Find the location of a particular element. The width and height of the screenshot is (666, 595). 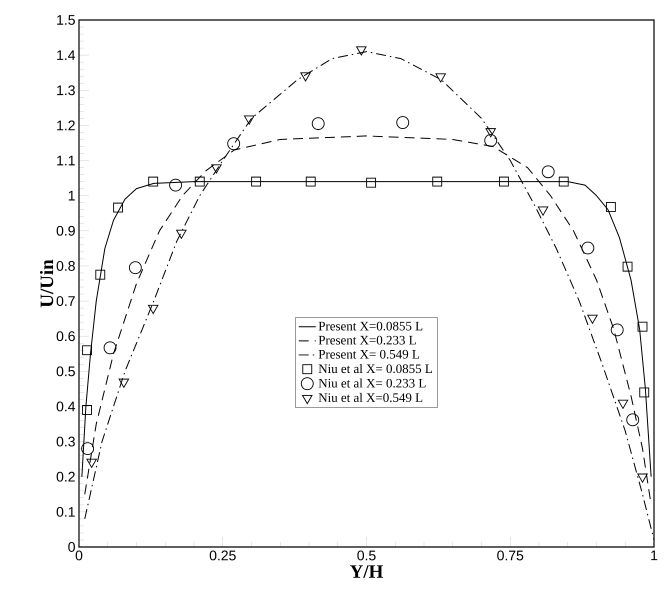

y-tick-label: 1.3 is located at coordinates (66, 90).